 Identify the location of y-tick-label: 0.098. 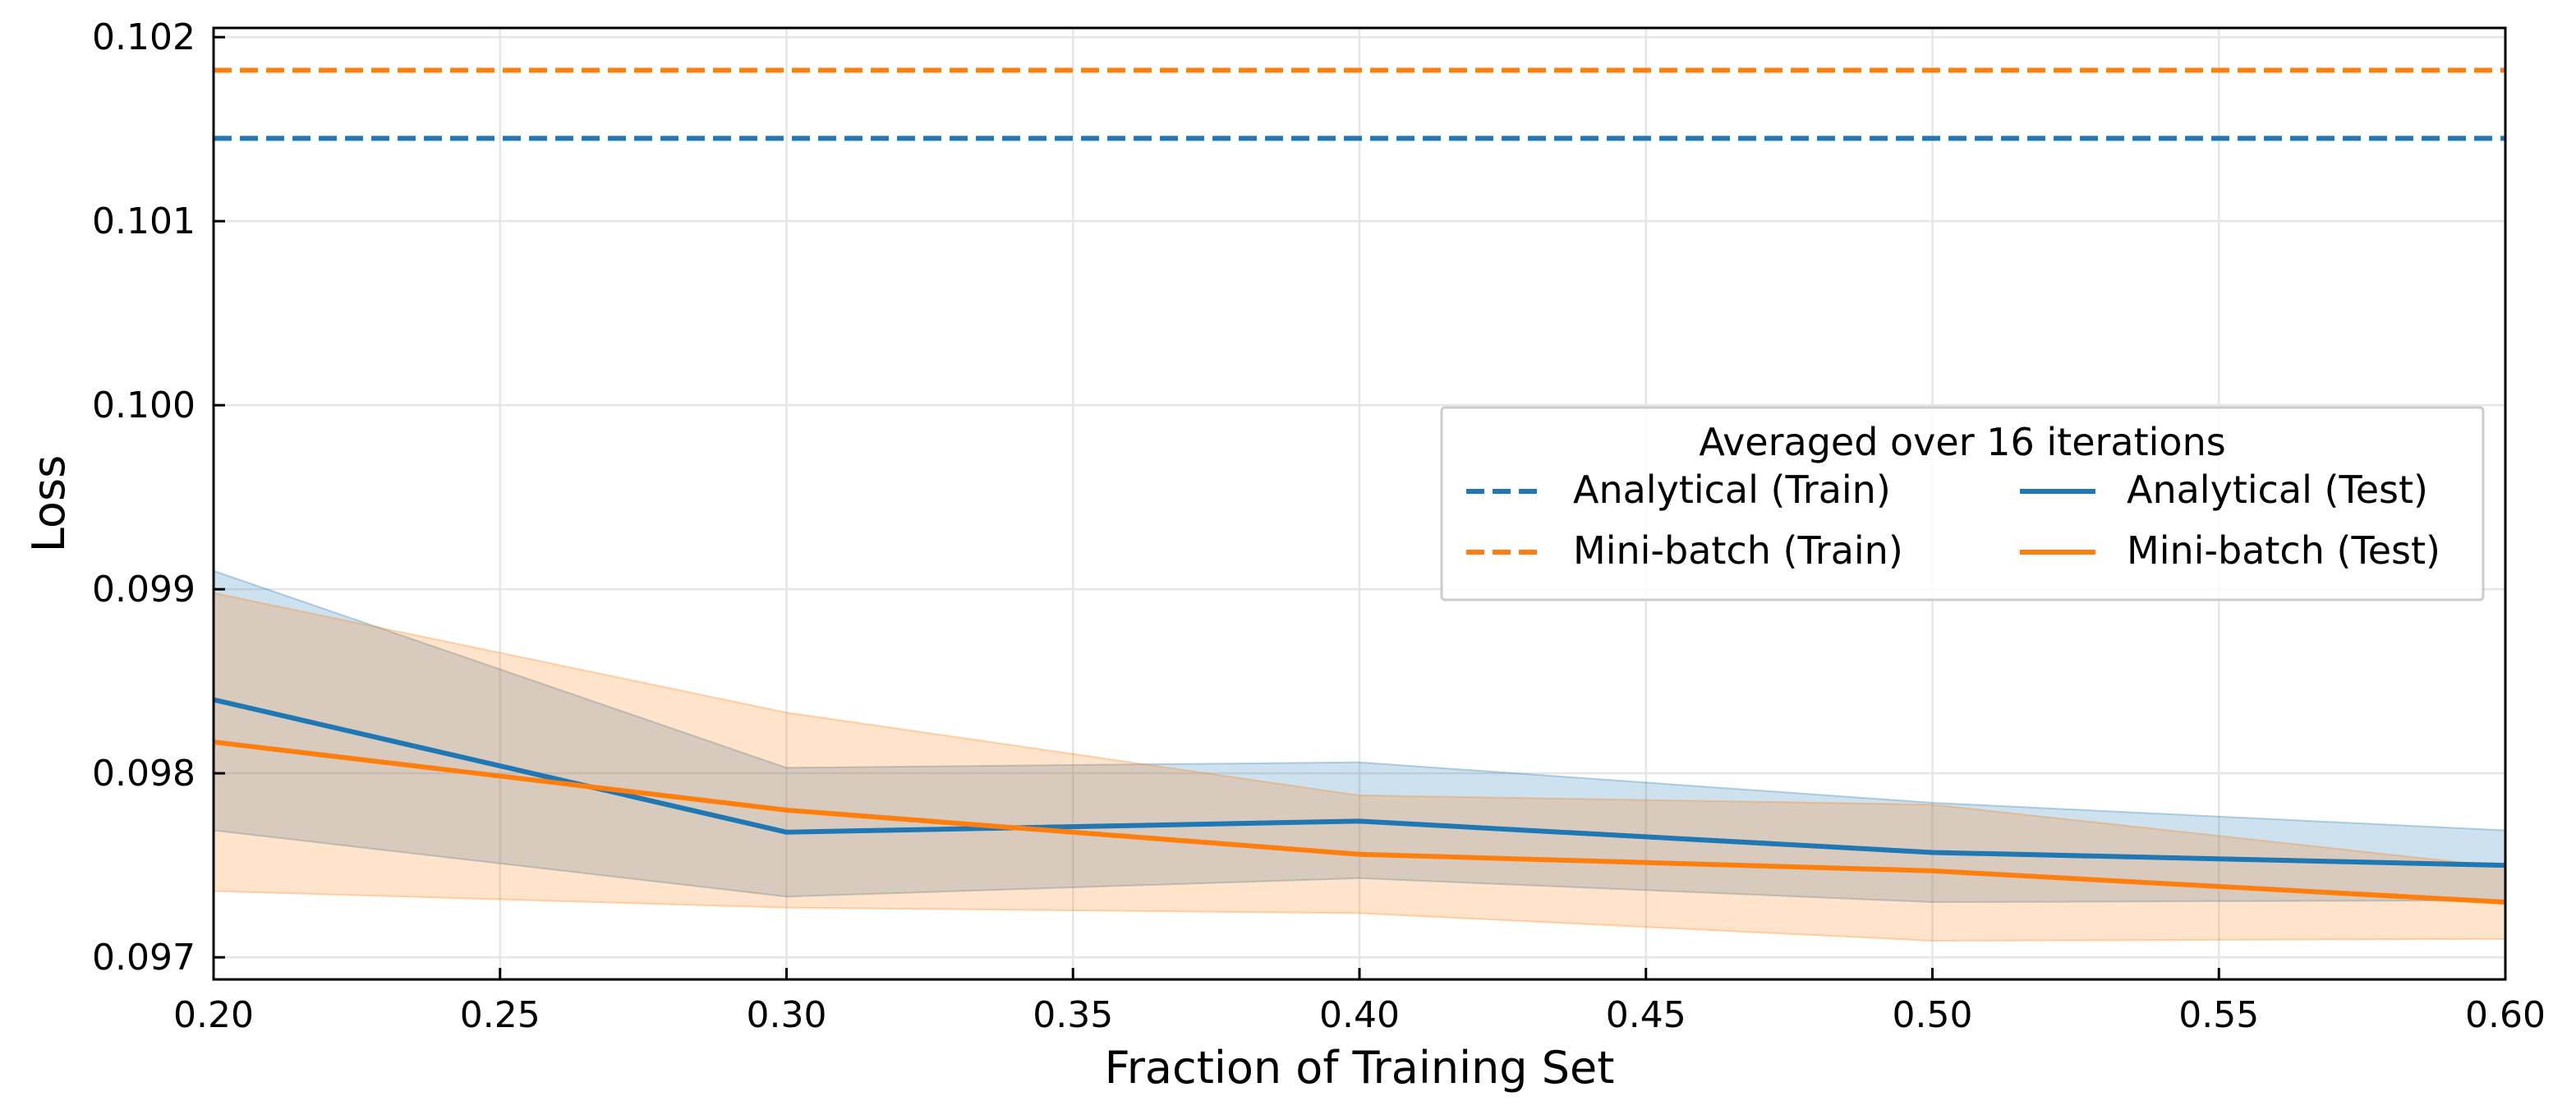
(144, 774).